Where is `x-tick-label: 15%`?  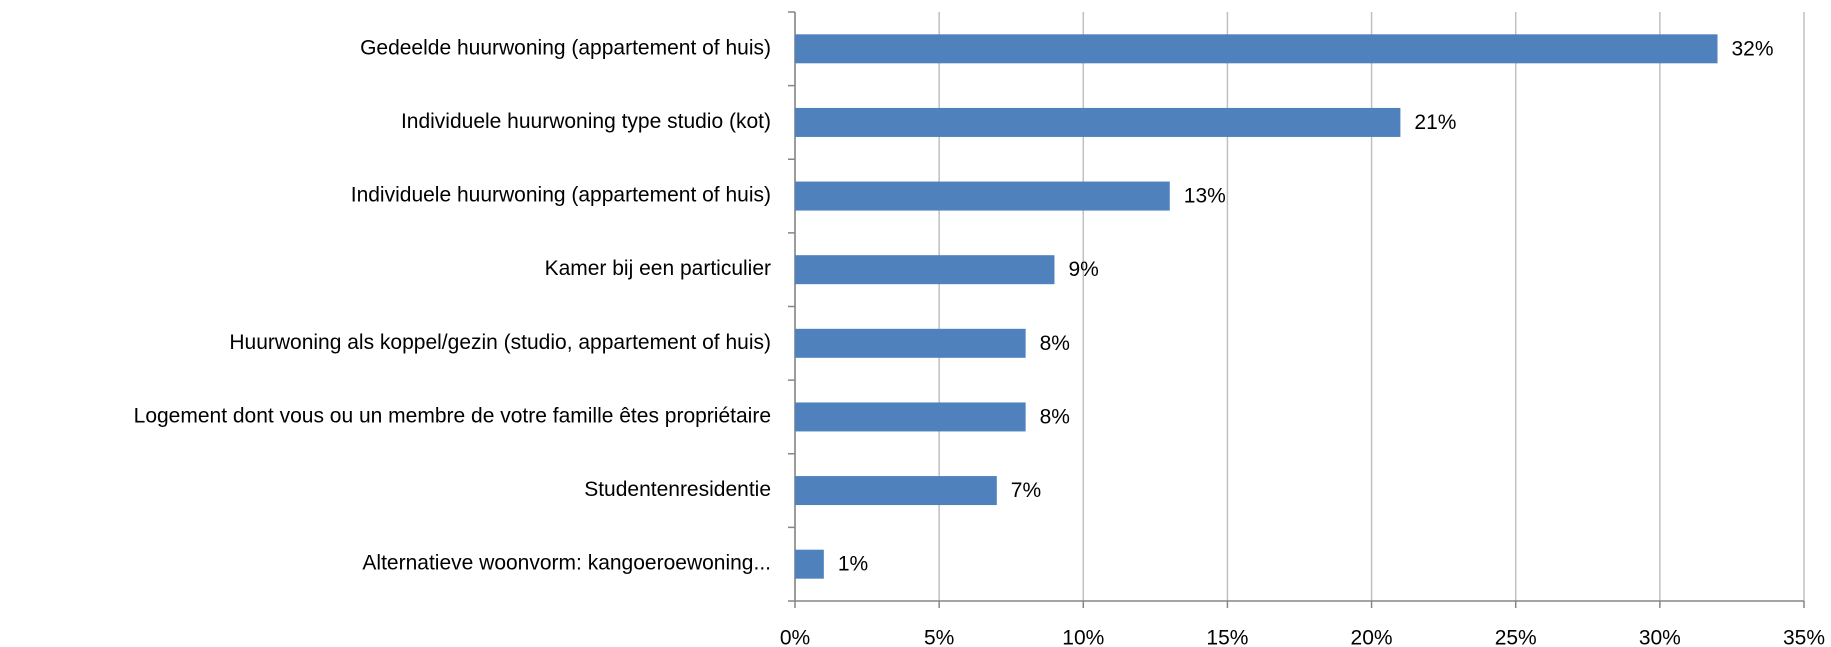 x-tick-label: 15% is located at coordinates (1227, 637).